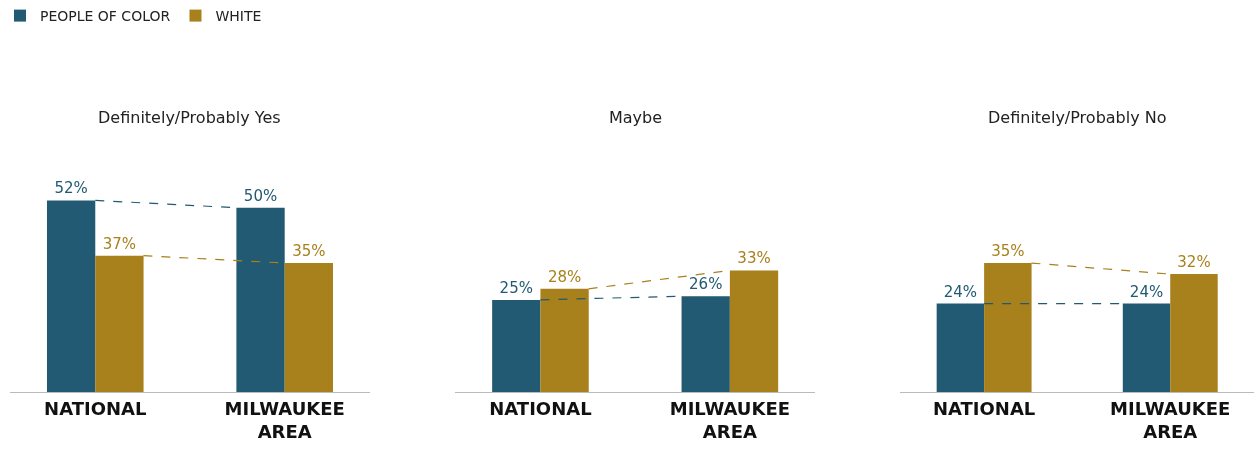 The height and width of the screenshot is (474, 1254). Describe the element at coordinates (189, 117) in the screenshot. I see `chart-title: Definitely/Probably Yes` at that location.